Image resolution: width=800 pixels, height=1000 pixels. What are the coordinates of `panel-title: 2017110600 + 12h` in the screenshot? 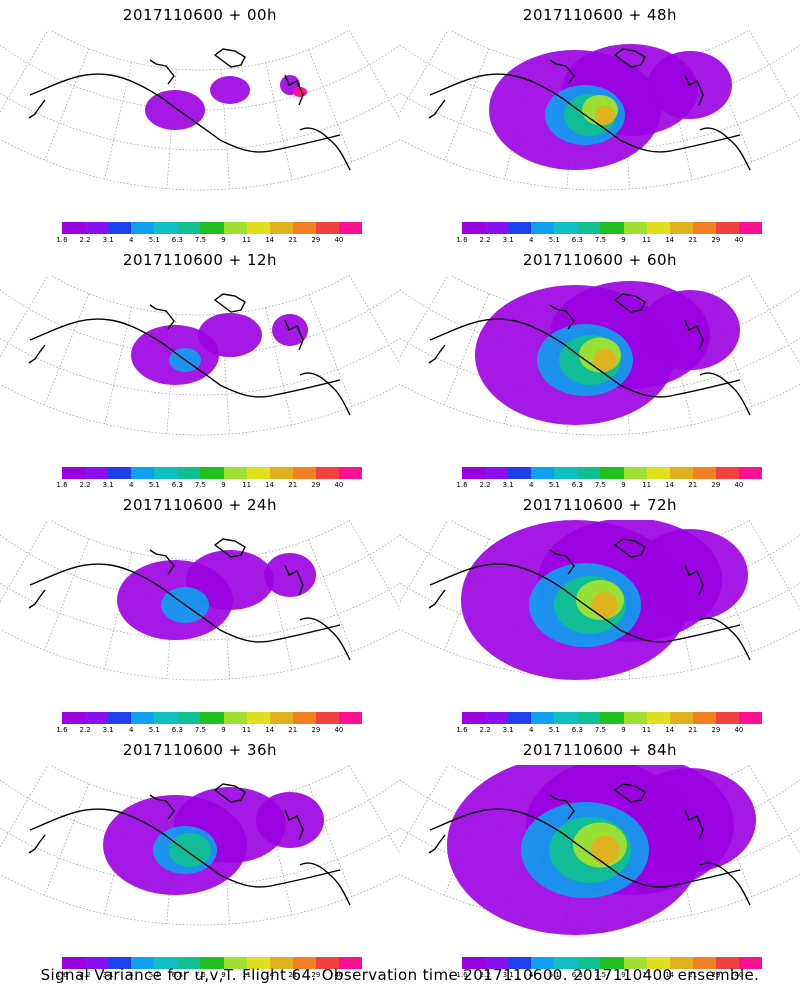 It's located at (200, 260).